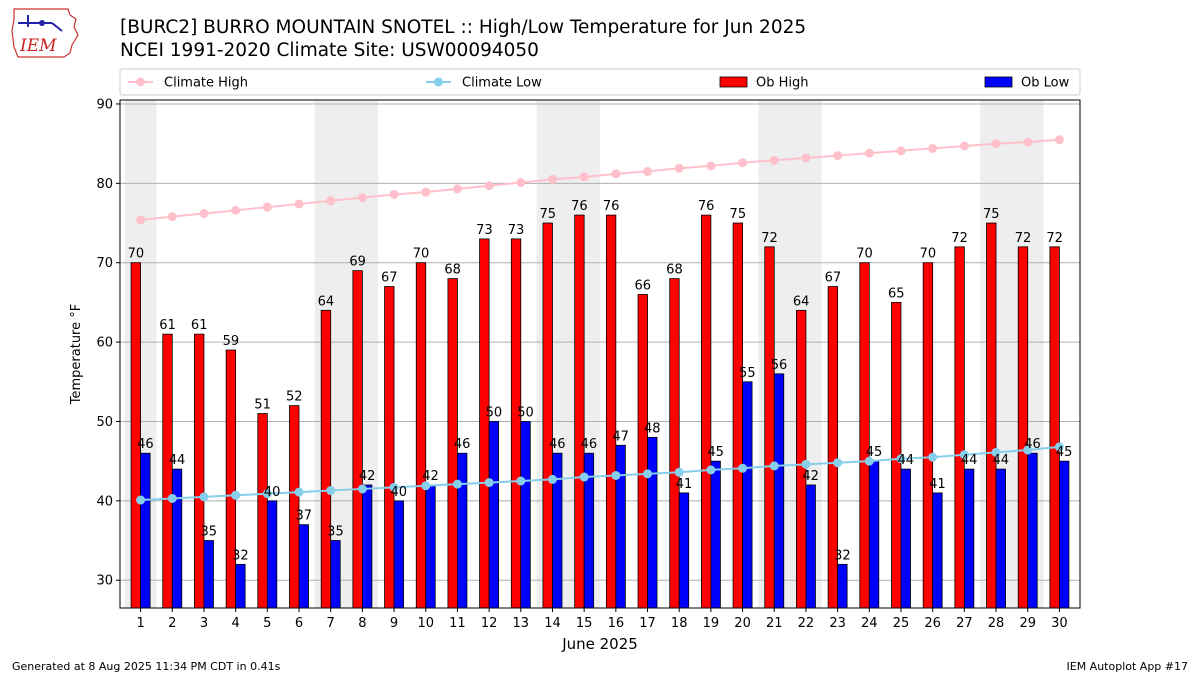 The width and height of the screenshot is (1200, 675). Describe the element at coordinates (172, 623) in the screenshot. I see `x-tick-label-2: 2` at that location.